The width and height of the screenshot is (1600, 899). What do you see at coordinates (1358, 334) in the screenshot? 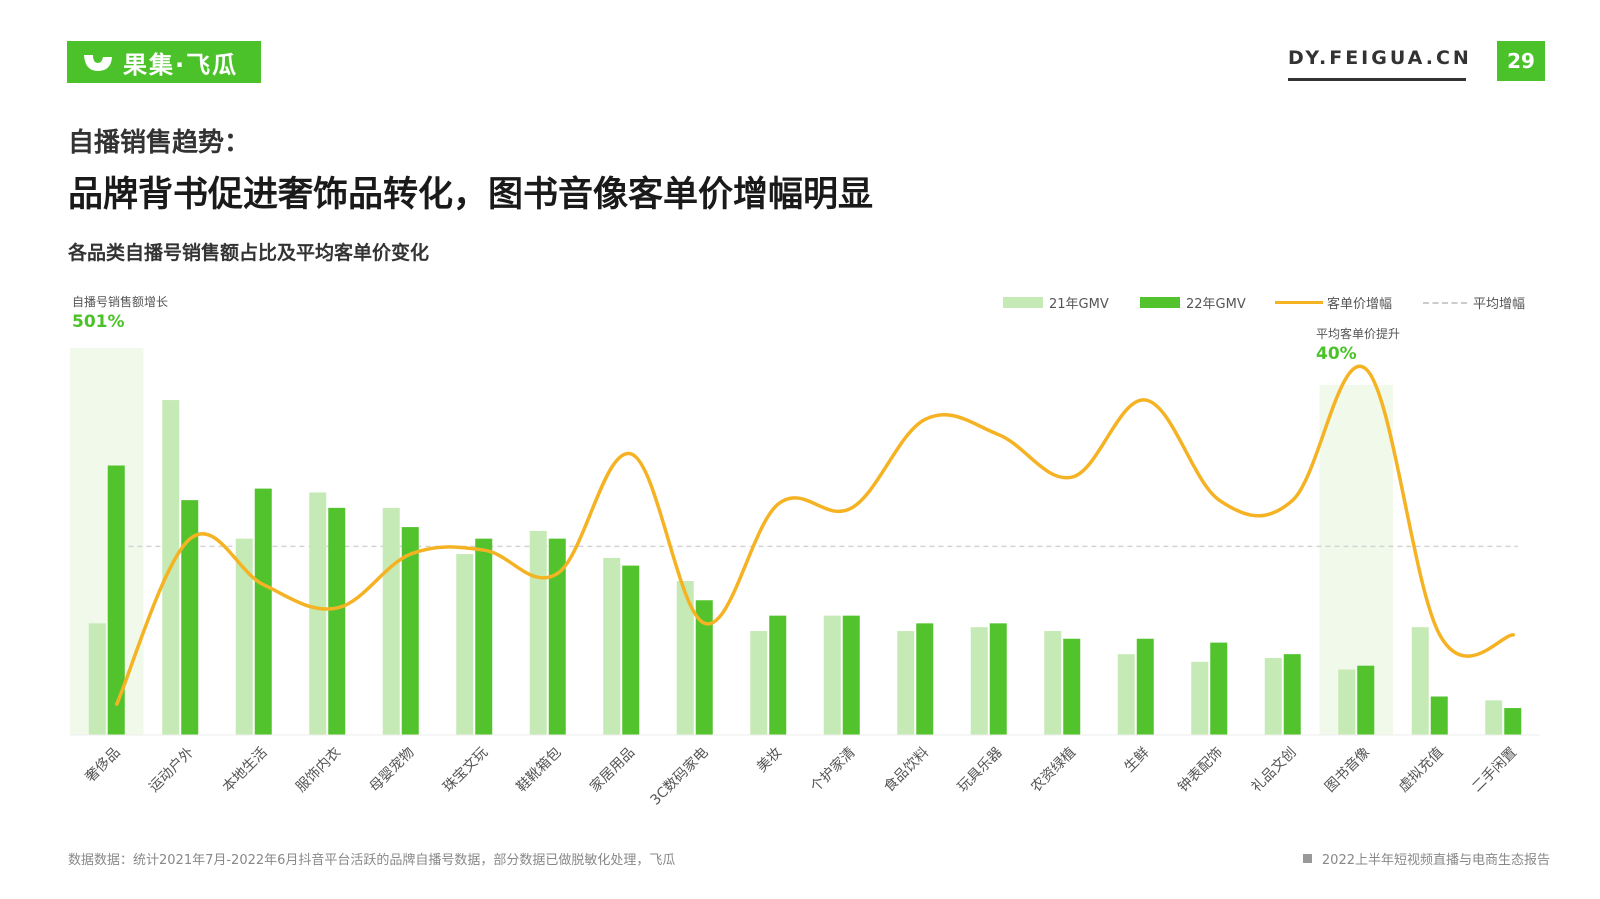
I see `highlight-right-label: 平均客单价提升` at bounding box center [1358, 334].